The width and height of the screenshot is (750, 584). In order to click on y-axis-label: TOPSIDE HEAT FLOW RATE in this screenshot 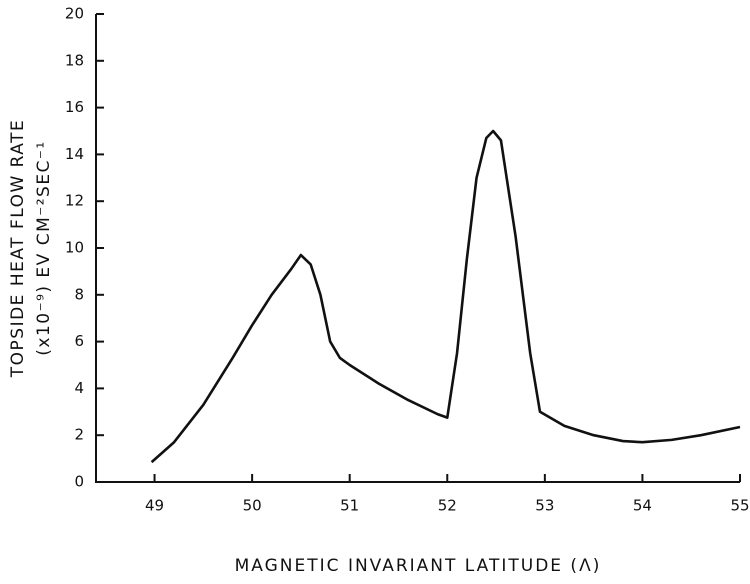, I will do `click(18, 248)`.